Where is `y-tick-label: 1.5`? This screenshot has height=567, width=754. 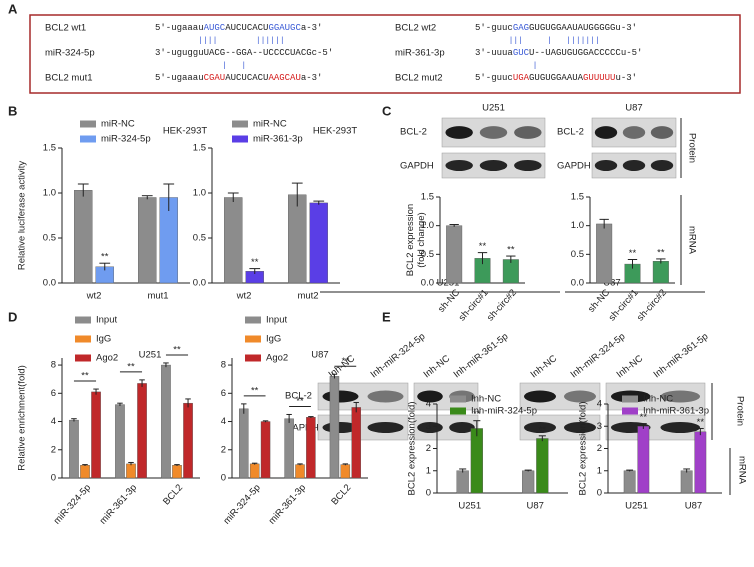
y-tick-label: 1.5 is located at coordinates (427, 197).